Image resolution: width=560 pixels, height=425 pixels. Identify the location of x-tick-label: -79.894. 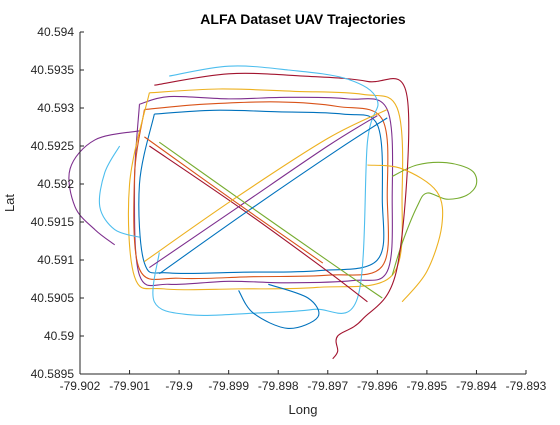
(476, 386).